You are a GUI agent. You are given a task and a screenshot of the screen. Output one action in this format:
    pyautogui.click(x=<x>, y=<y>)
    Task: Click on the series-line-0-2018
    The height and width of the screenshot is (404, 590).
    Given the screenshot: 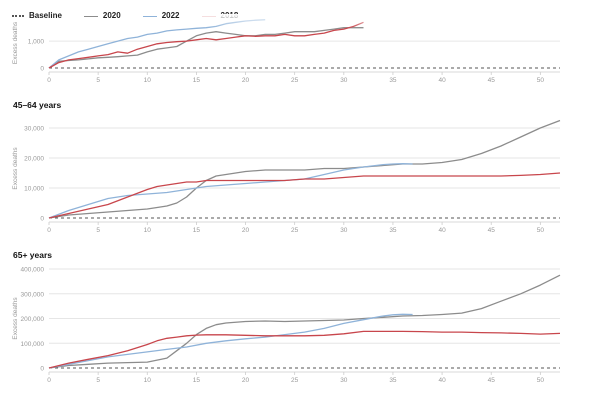 What is the action you would take?
    pyautogui.click(x=206, y=45)
    